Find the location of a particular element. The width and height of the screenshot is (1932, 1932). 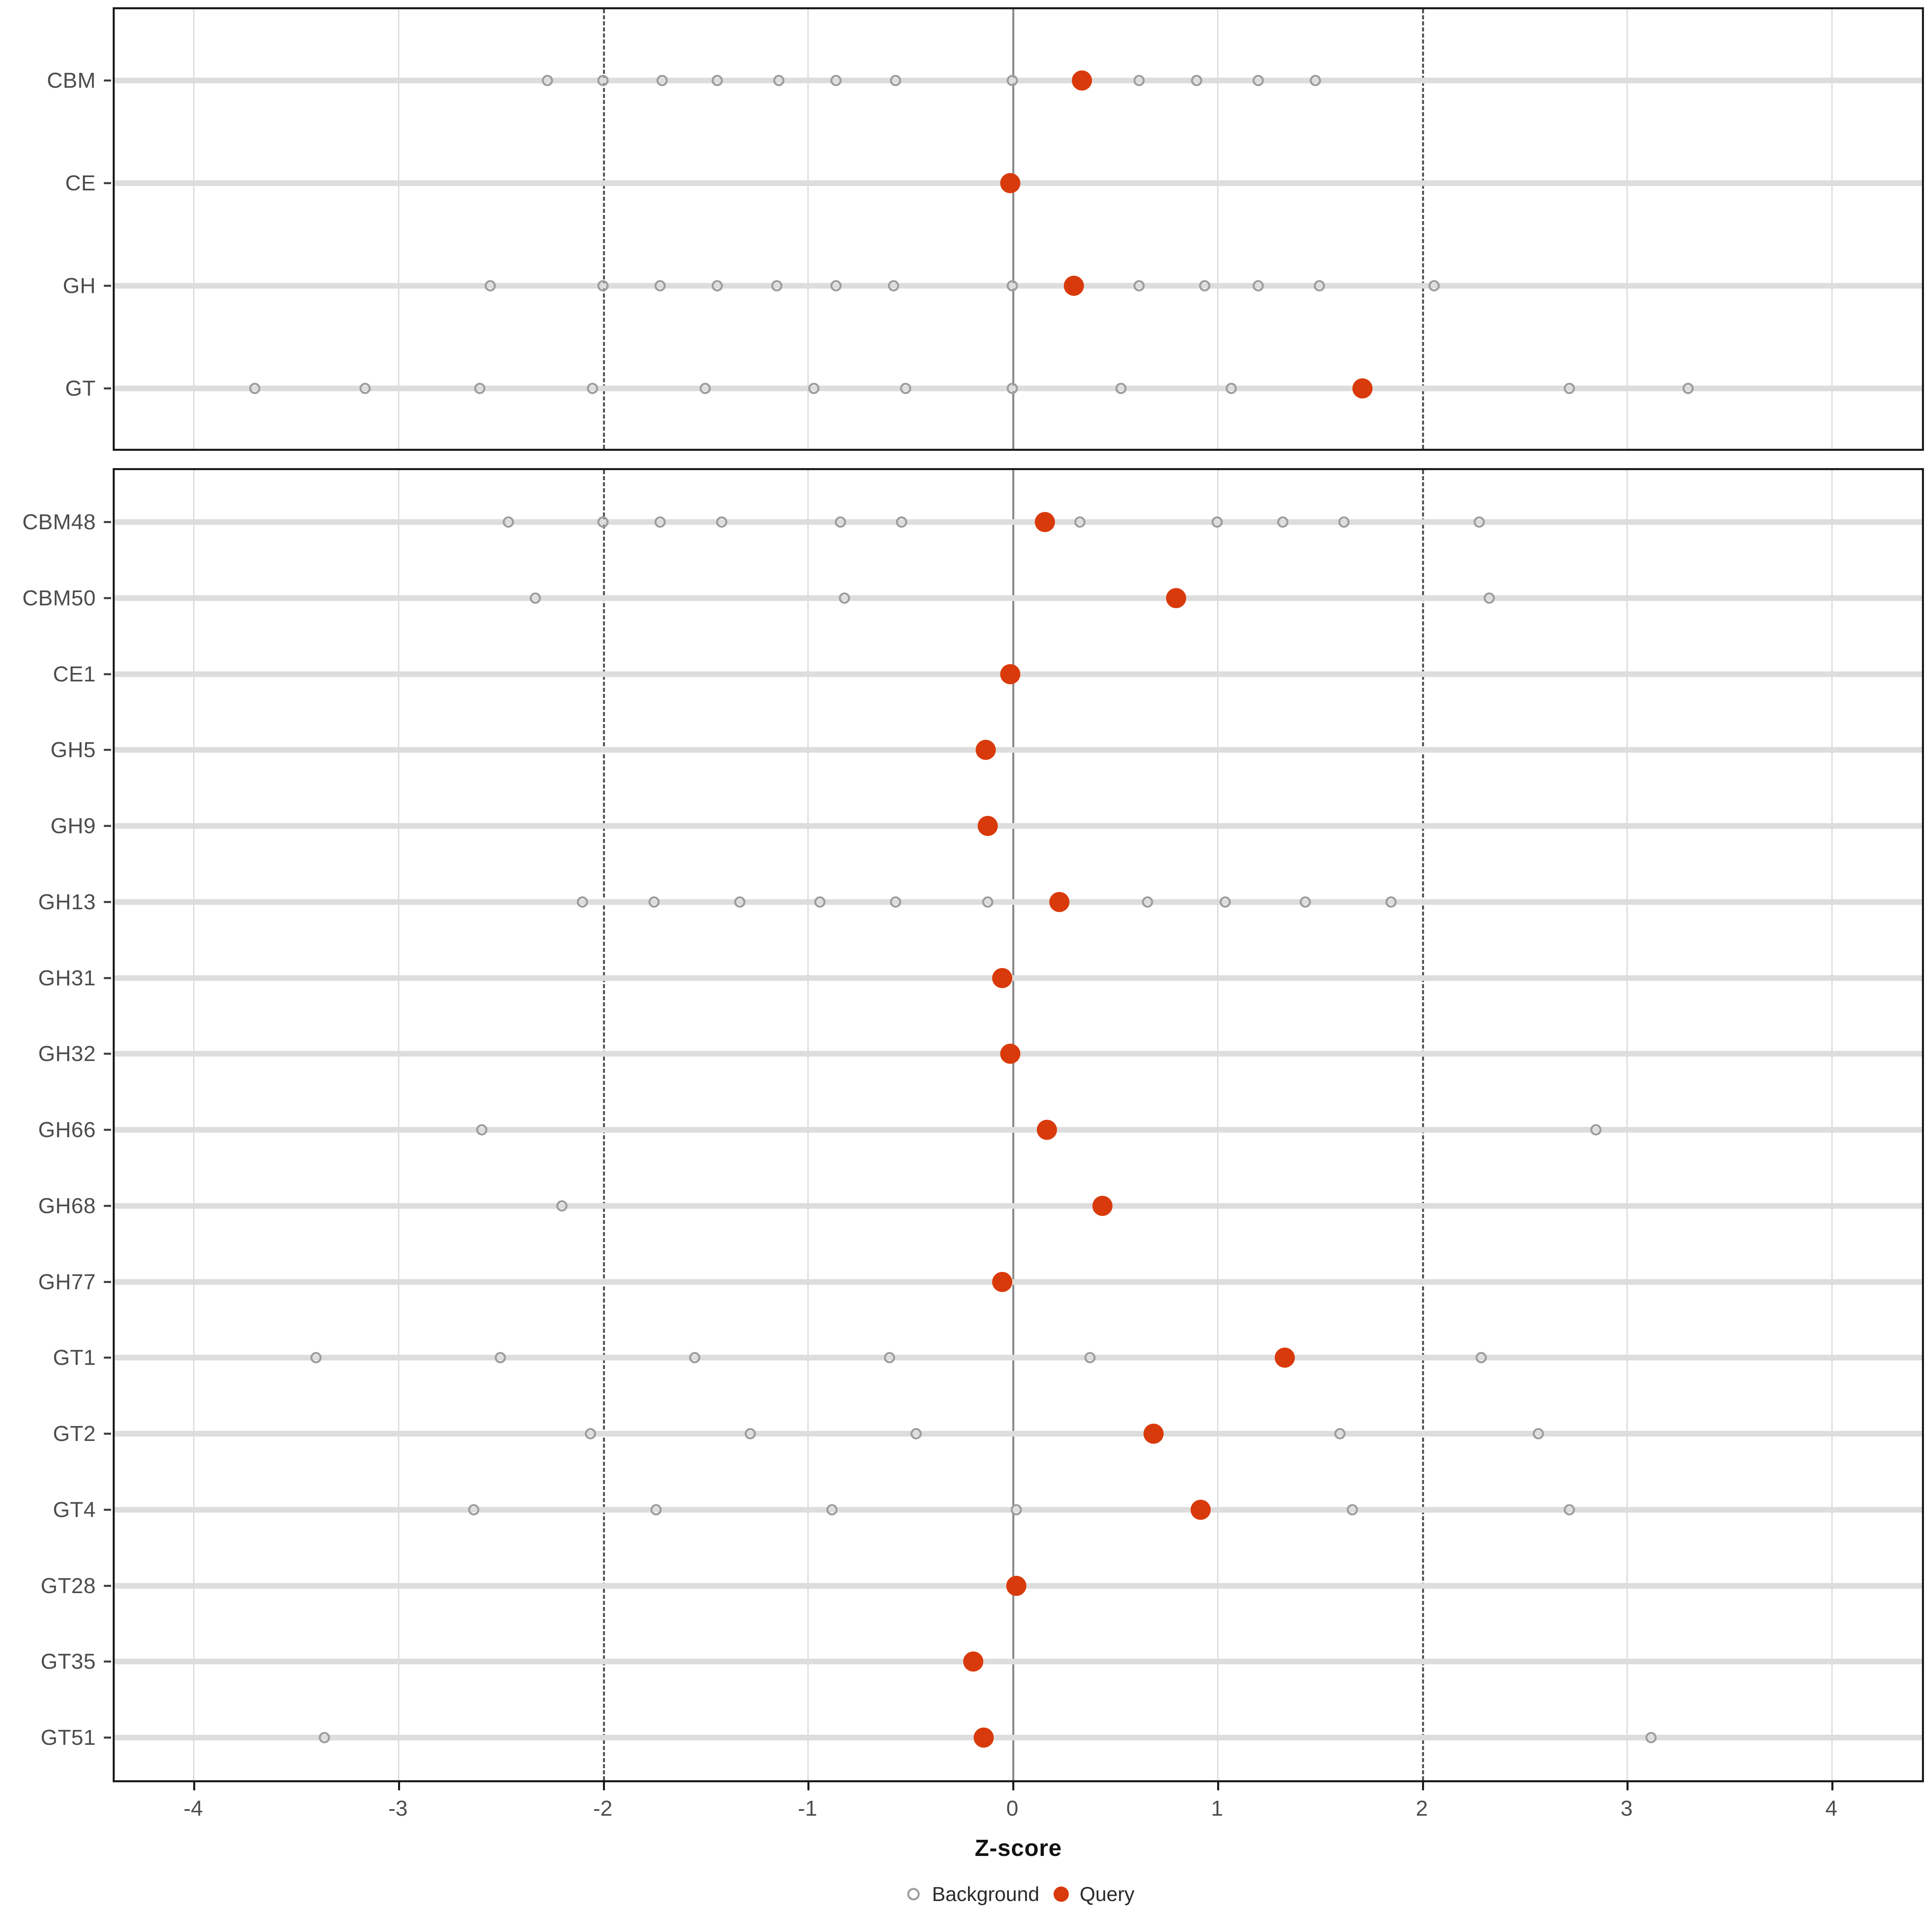

y-axis-tick-gh32 is located at coordinates (107, 1054).